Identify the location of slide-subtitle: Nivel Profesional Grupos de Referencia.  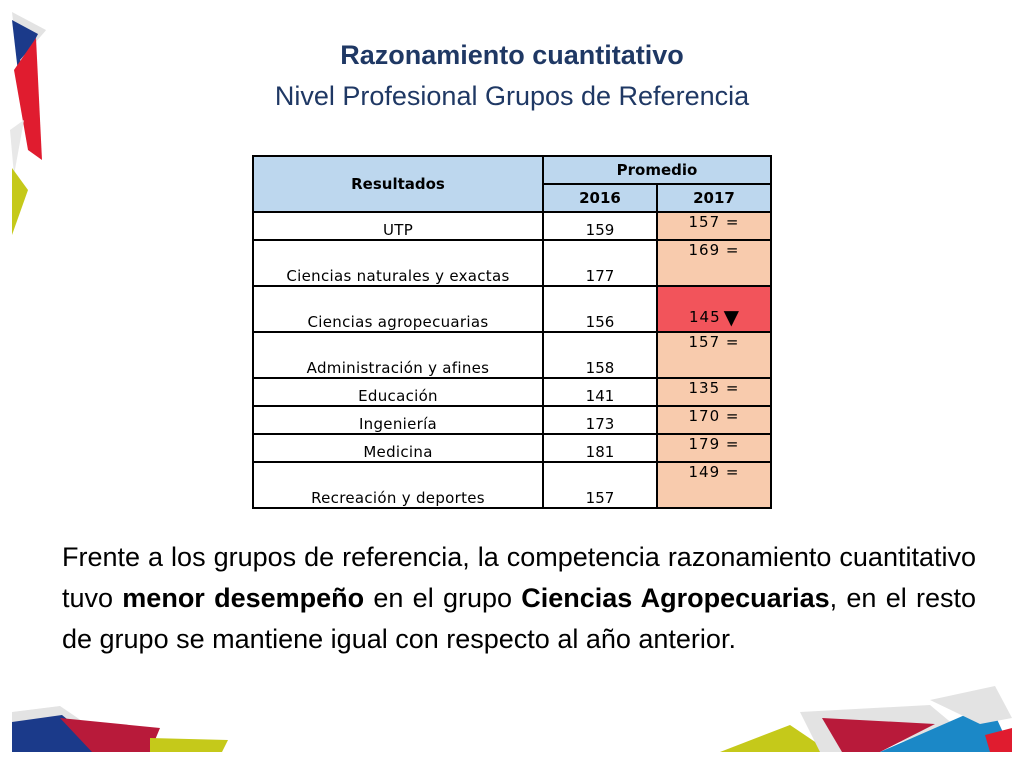
(512, 96).